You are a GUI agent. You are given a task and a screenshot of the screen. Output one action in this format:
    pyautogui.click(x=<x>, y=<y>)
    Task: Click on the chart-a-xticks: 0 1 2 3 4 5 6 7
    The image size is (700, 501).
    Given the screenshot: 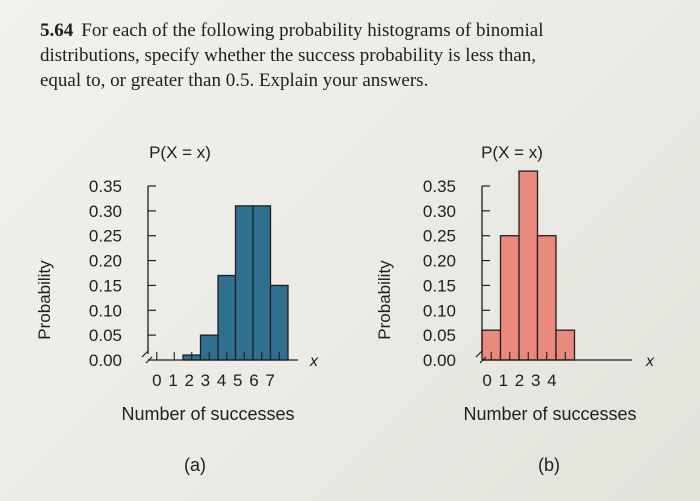 What is the action you would take?
    pyautogui.click(x=214, y=380)
    